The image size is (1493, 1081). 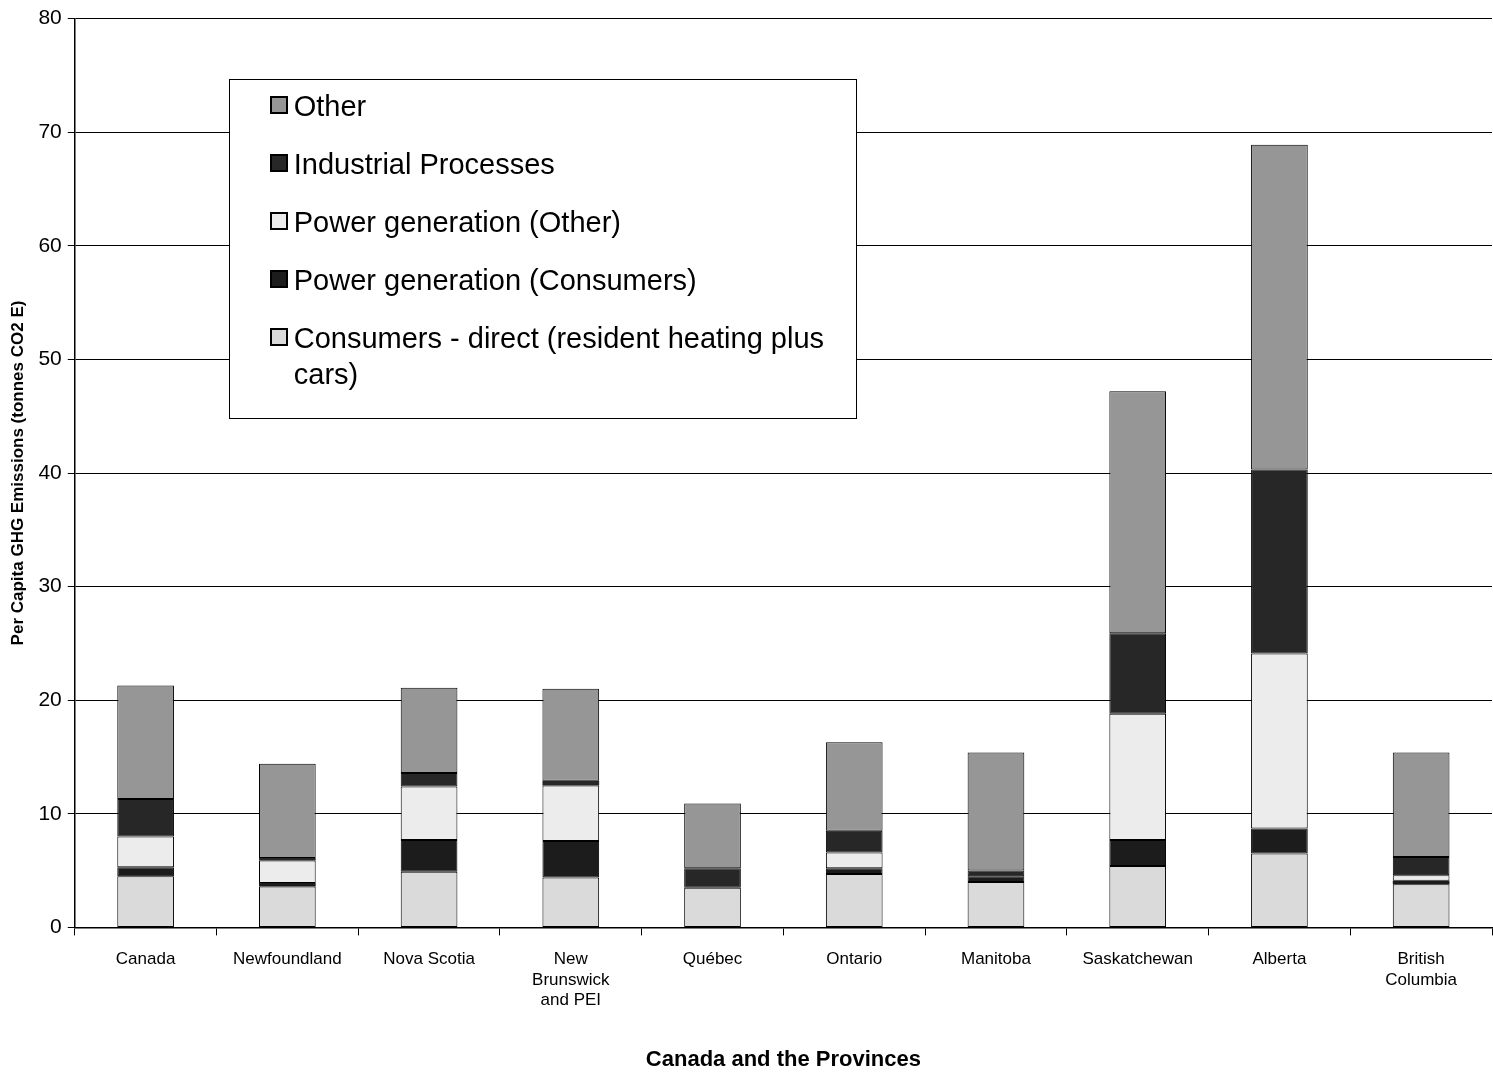 What do you see at coordinates (145, 959) in the screenshot?
I see `x-tick-label: Canada` at bounding box center [145, 959].